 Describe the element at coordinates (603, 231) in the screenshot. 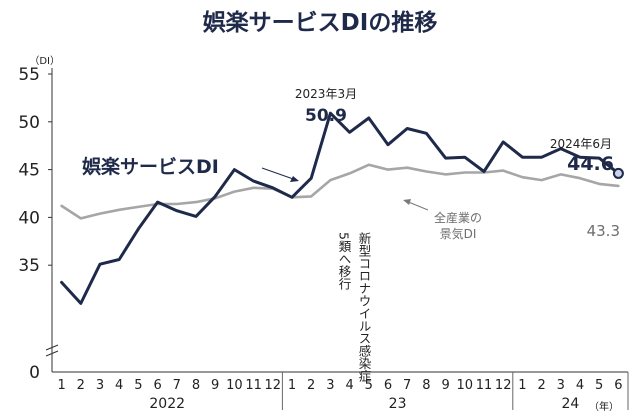

I see `gray-last-value-label: 43.3` at that location.